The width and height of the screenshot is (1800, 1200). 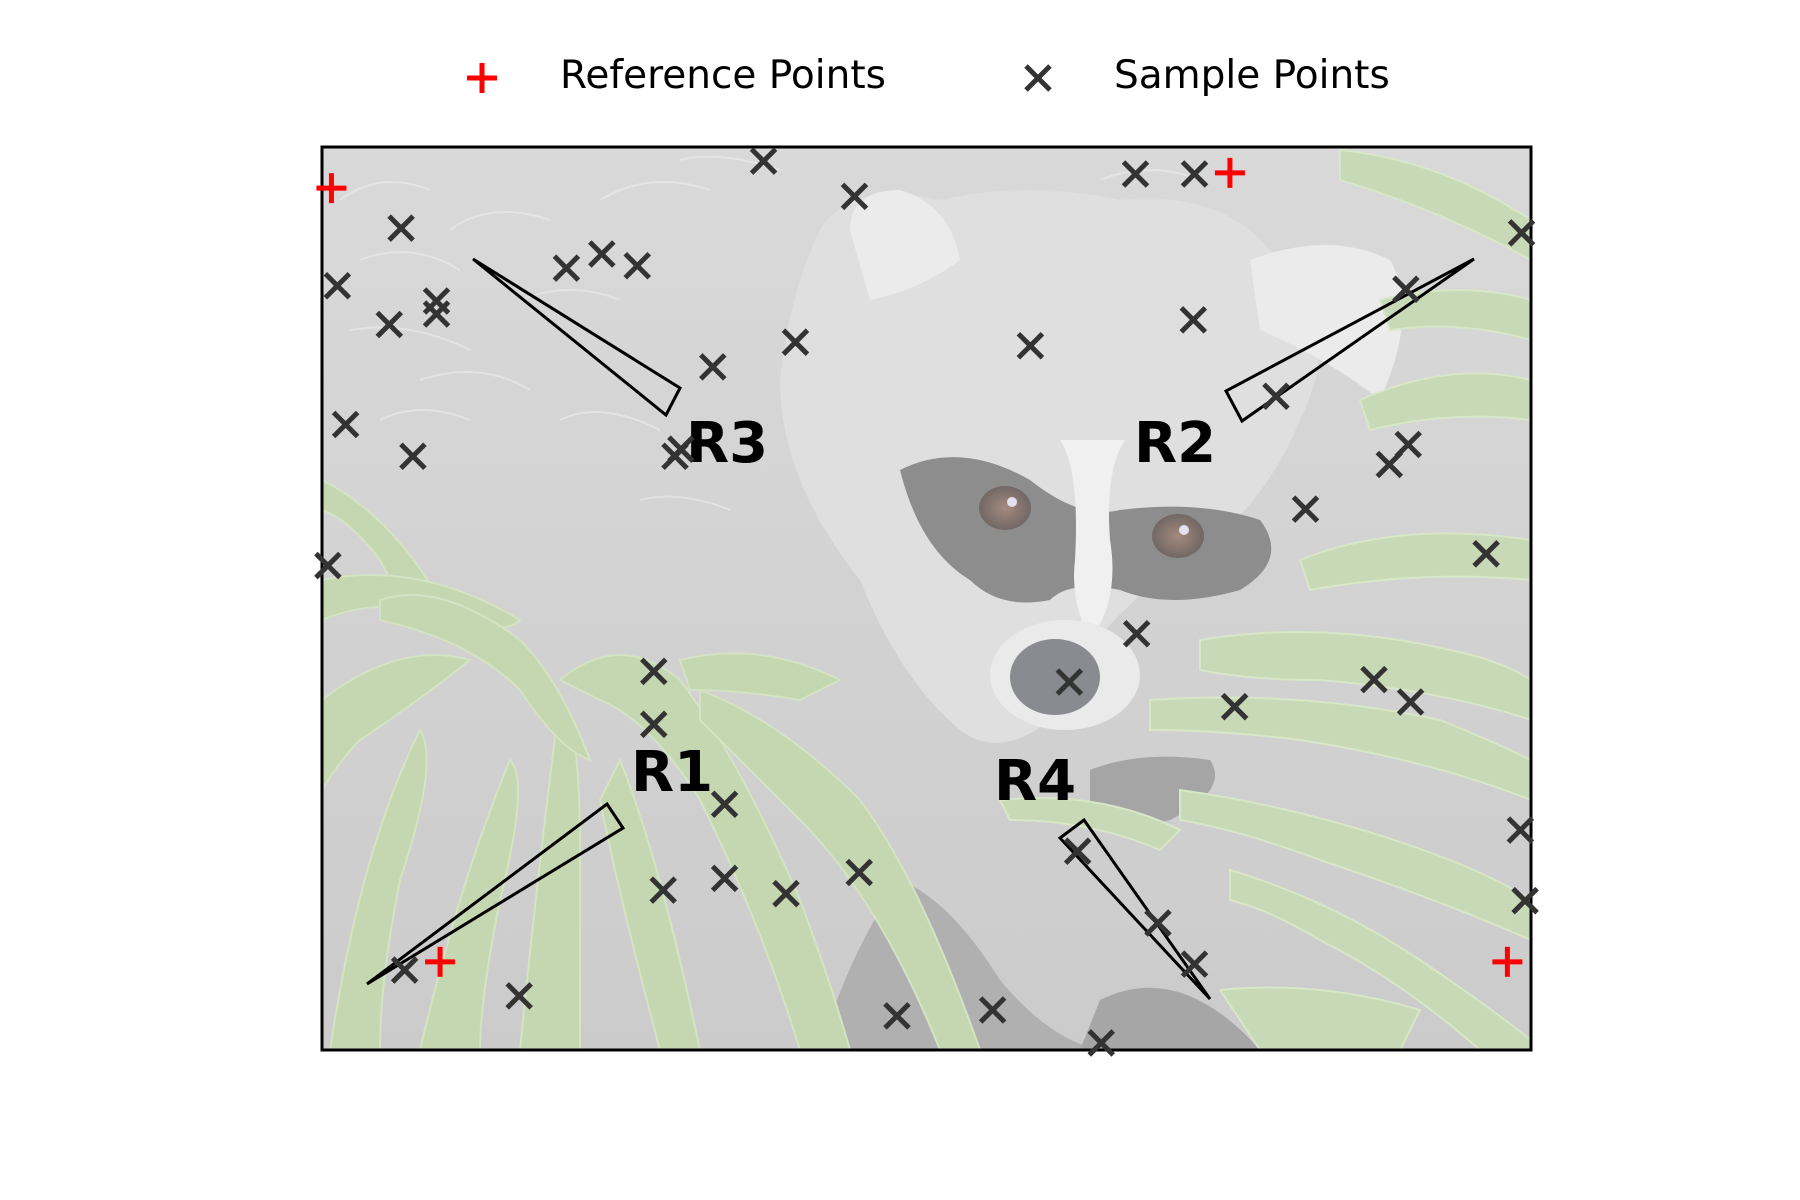 What do you see at coordinates (928, 75) in the screenshot?
I see `legend: Reference Points Sample Points` at bounding box center [928, 75].